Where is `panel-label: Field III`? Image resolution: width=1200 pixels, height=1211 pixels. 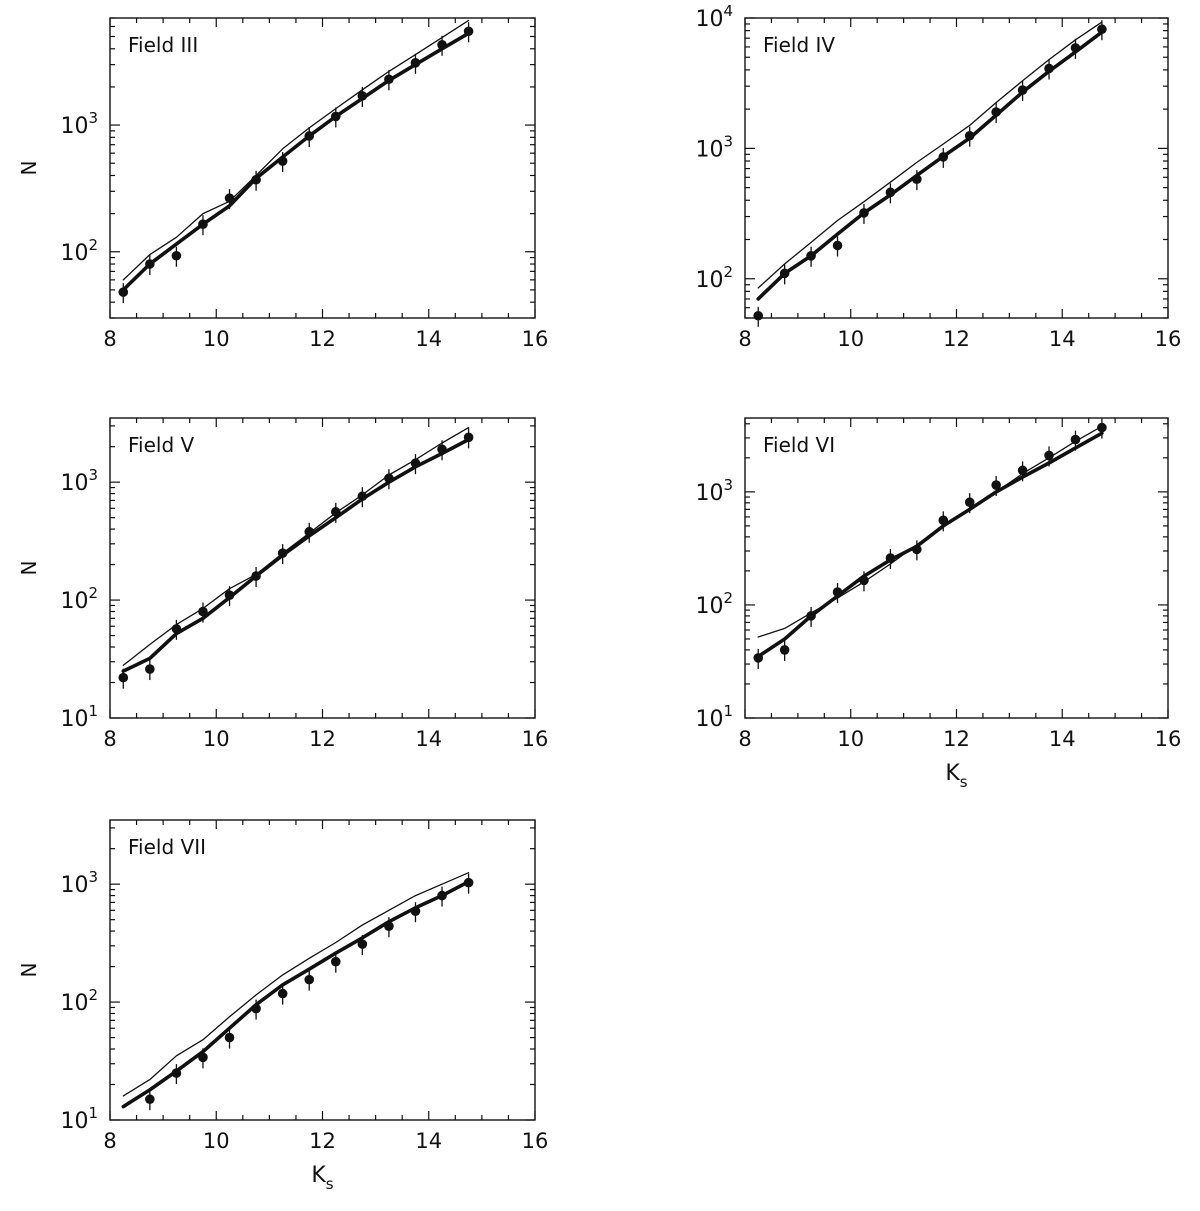 panel-label: Field III is located at coordinates (163, 45).